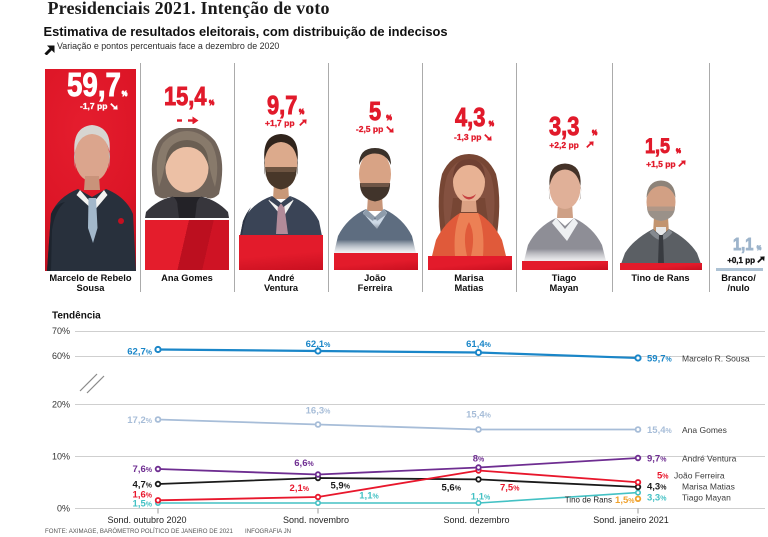  Describe the element at coordinates (143, 485) in the screenshot. I see `svg-text: 4,7%` at that location.